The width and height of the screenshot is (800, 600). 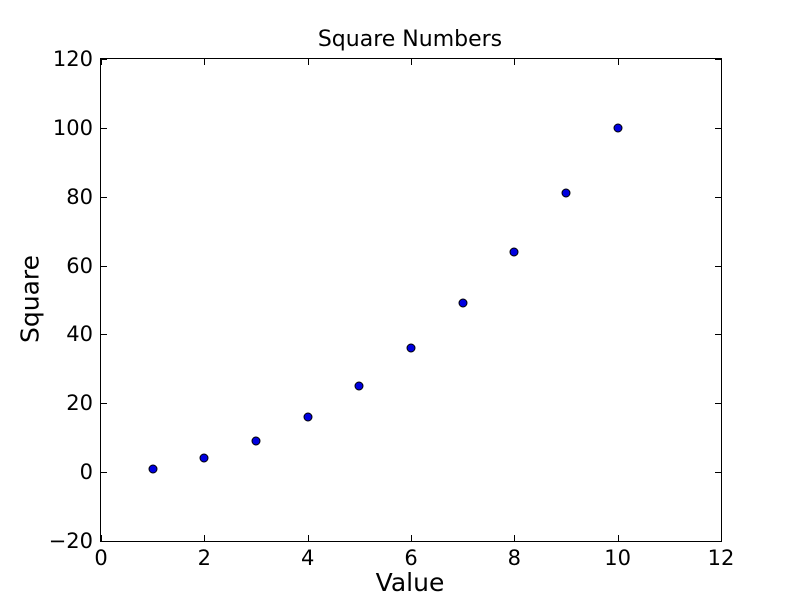 What do you see at coordinates (411, 558) in the screenshot?
I see `x-tick-label: 6` at bounding box center [411, 558].